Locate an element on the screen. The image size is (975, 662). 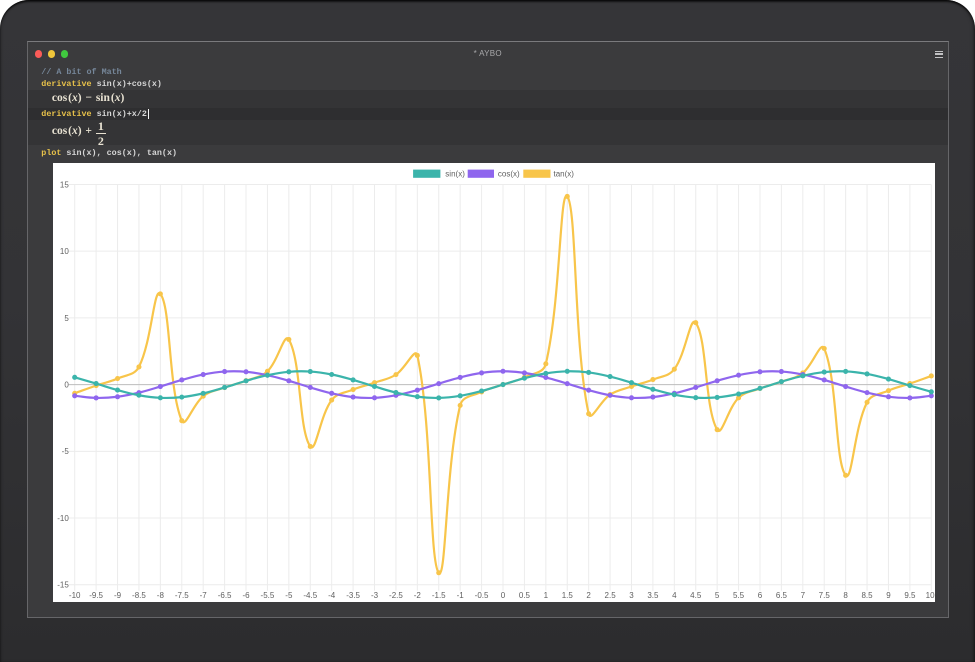
svg-text: 1.5 is located at coordinates (567, 595).